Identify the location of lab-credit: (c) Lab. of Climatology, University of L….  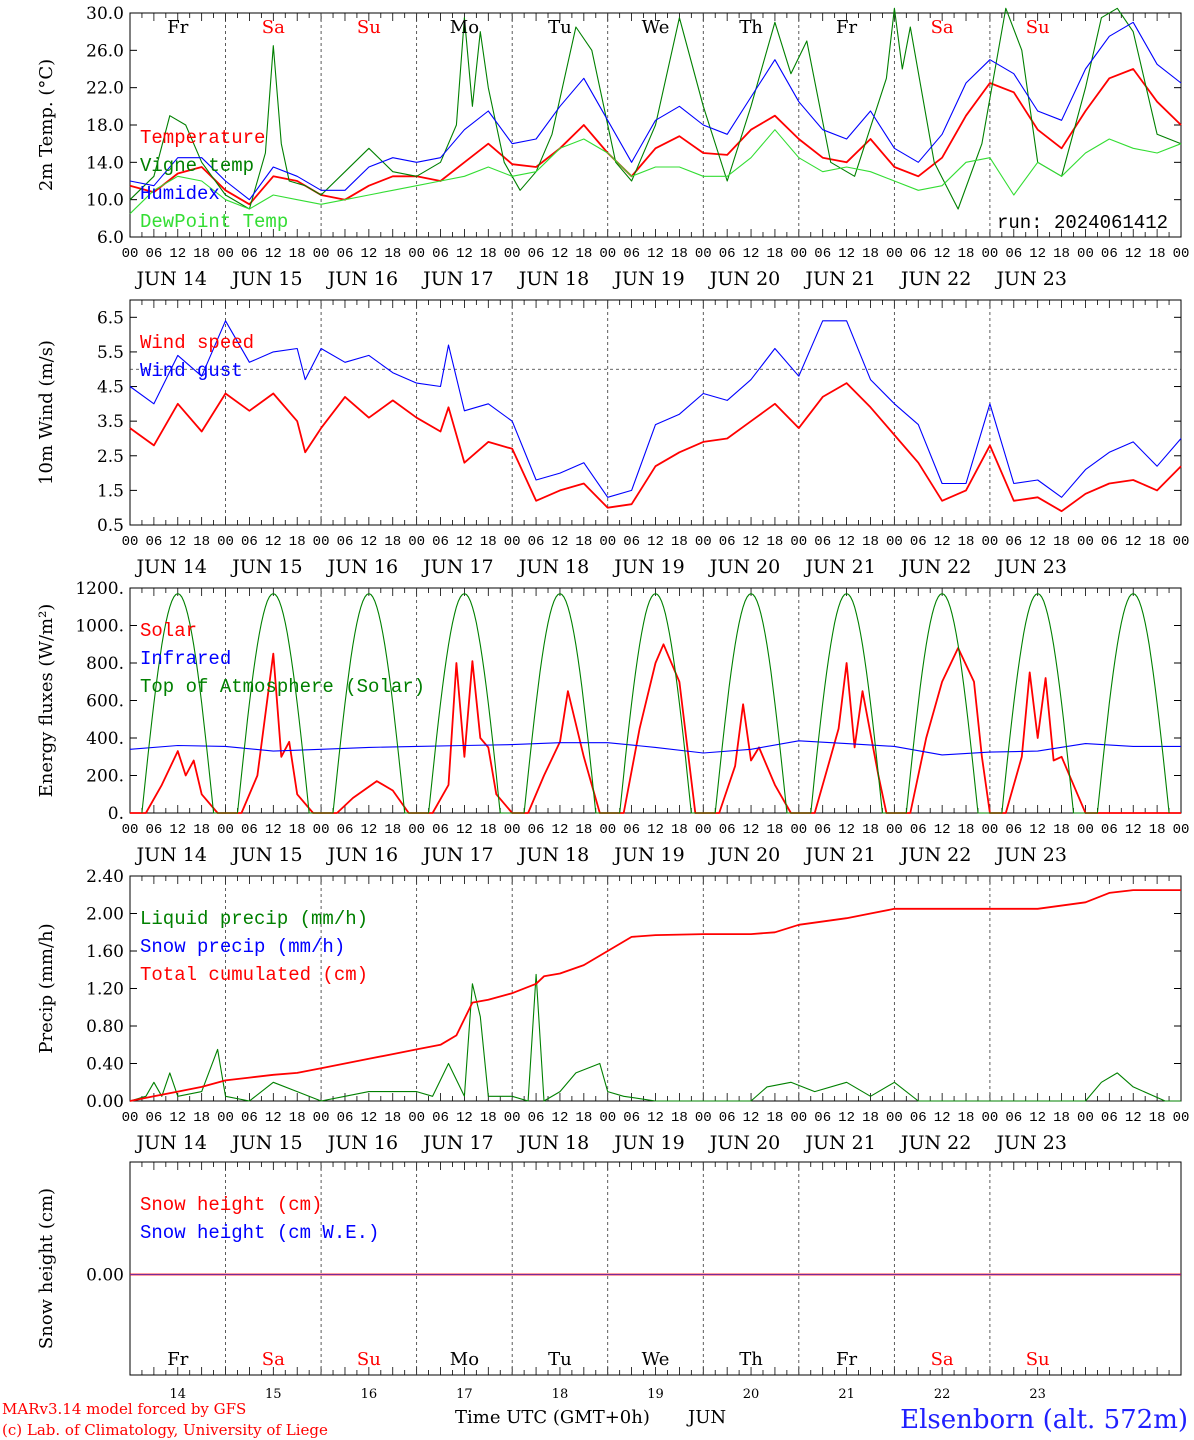
(165, 1430).